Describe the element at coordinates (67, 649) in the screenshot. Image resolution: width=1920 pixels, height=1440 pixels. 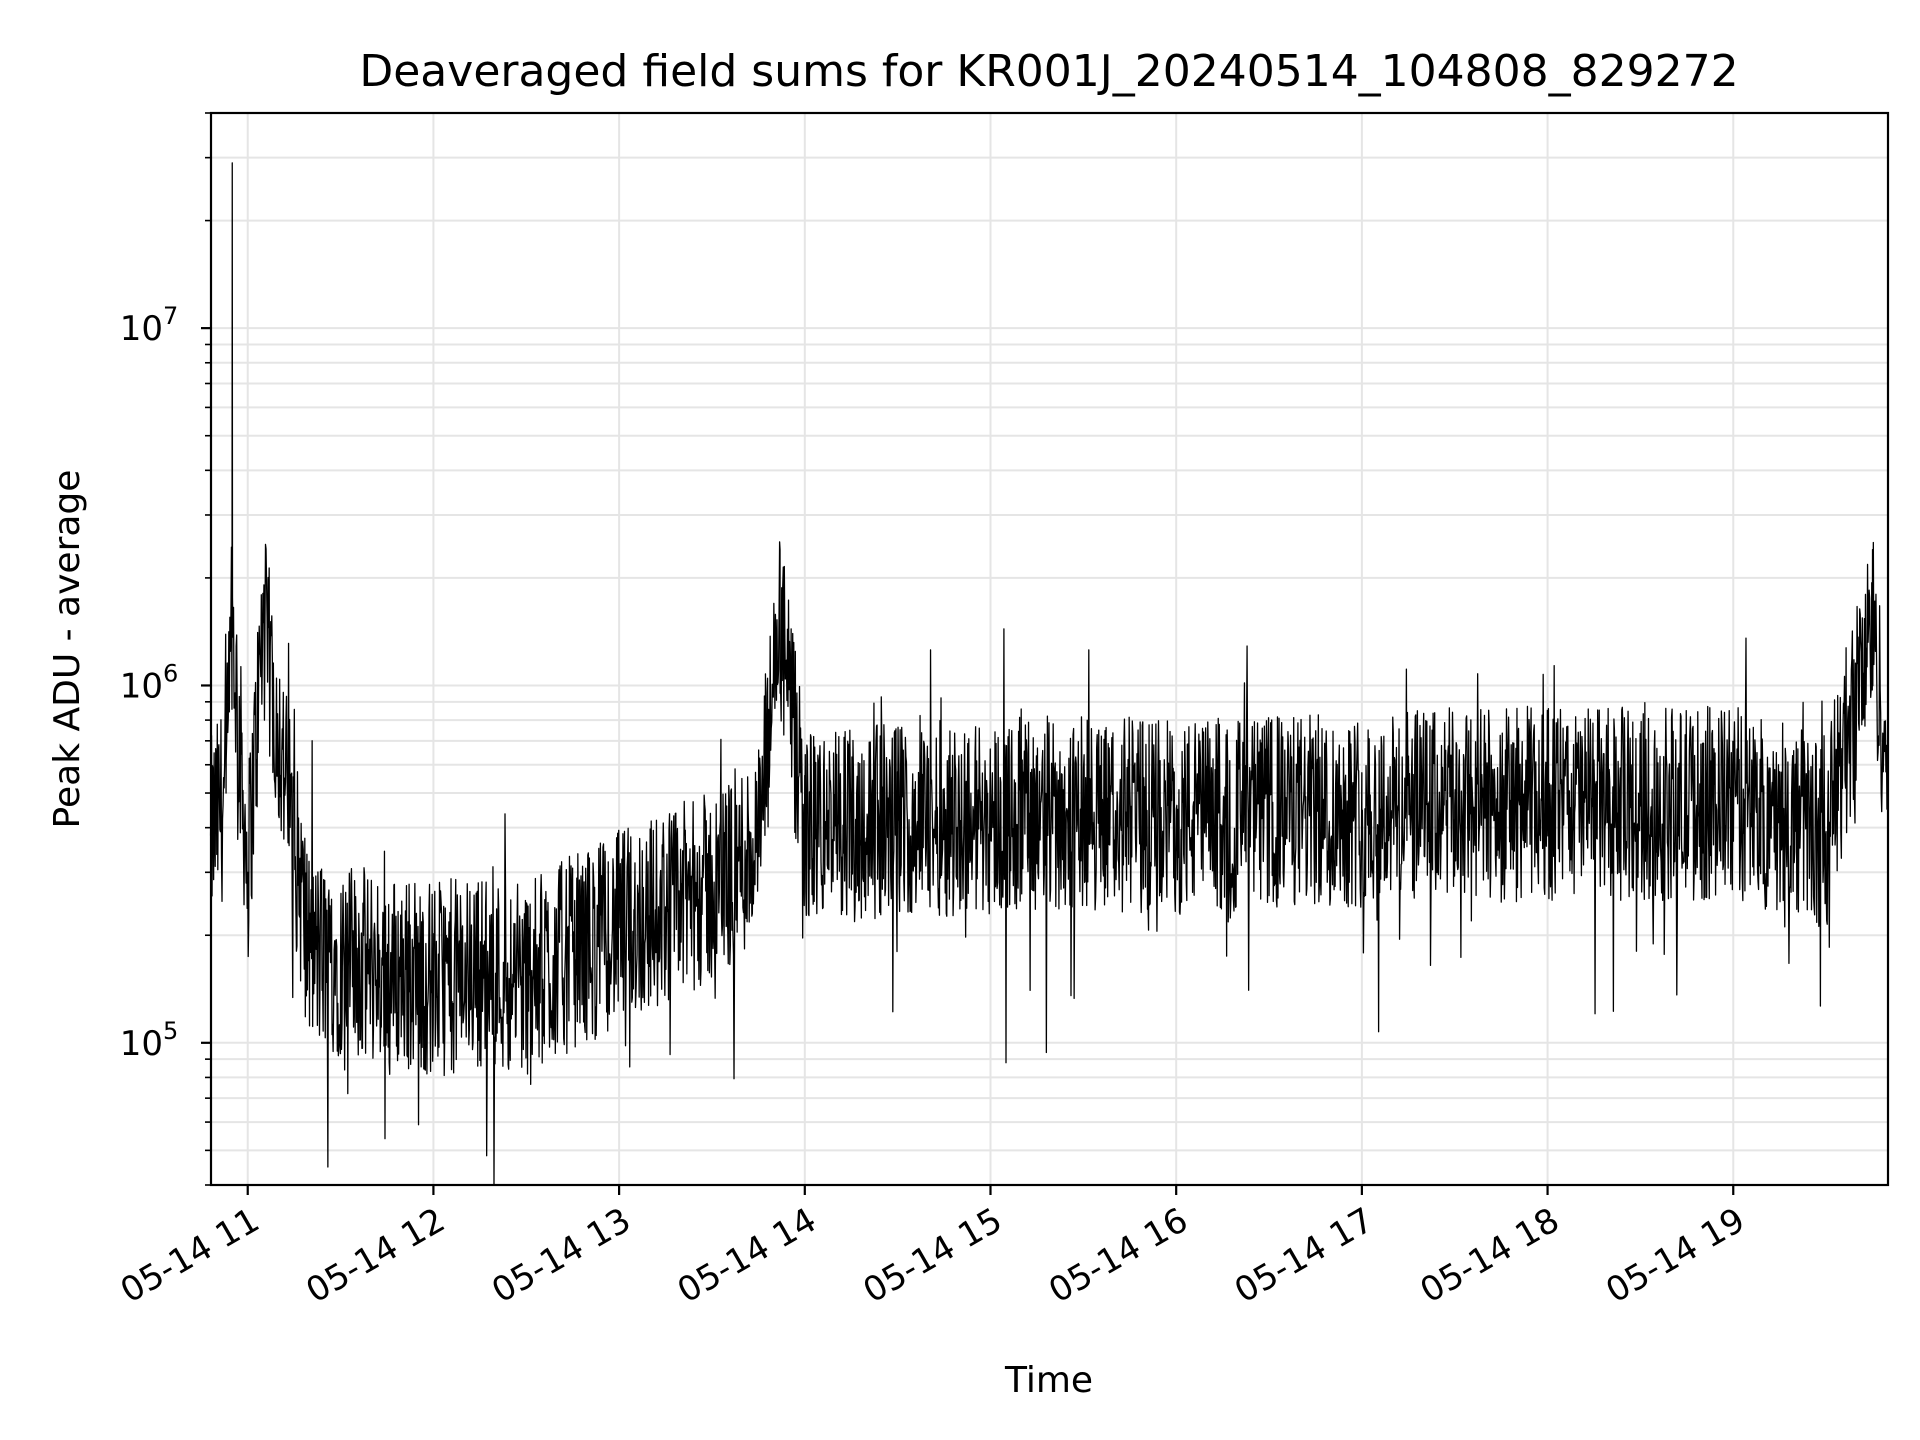
I see `y-axis-label: Peak ADU - average` at that location.